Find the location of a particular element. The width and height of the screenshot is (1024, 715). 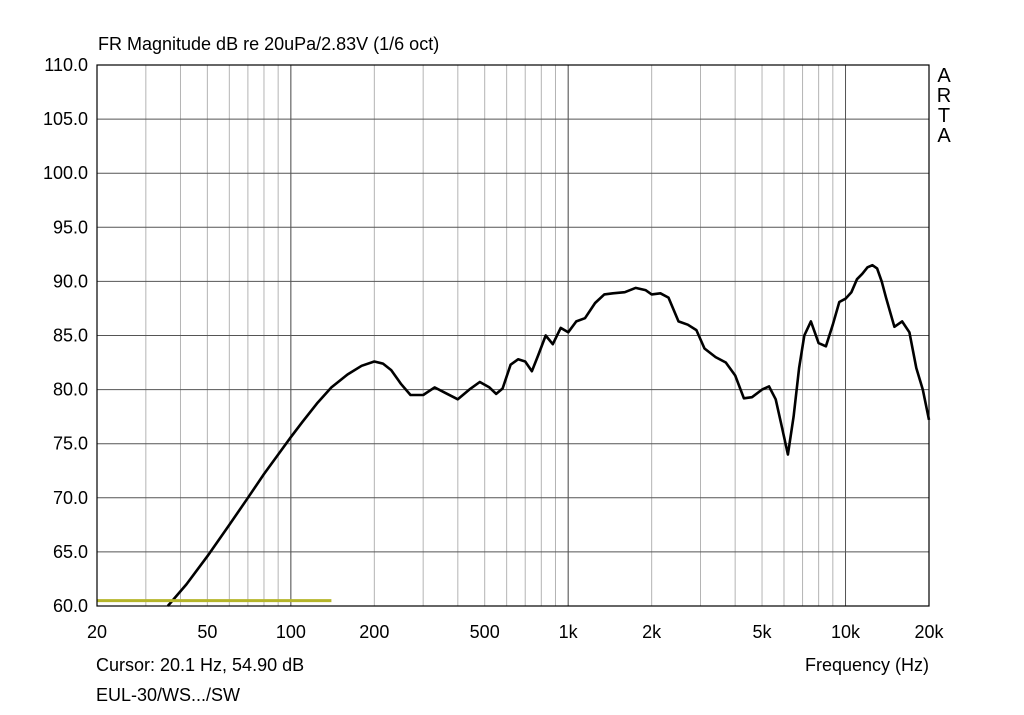

x-tick-label: 2k is located at coordinates (652, 632).